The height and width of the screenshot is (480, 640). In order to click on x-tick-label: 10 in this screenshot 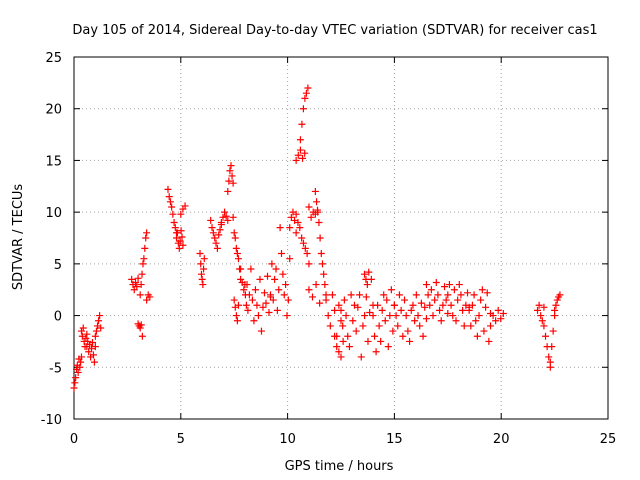, I will do `click(287, 439)`.